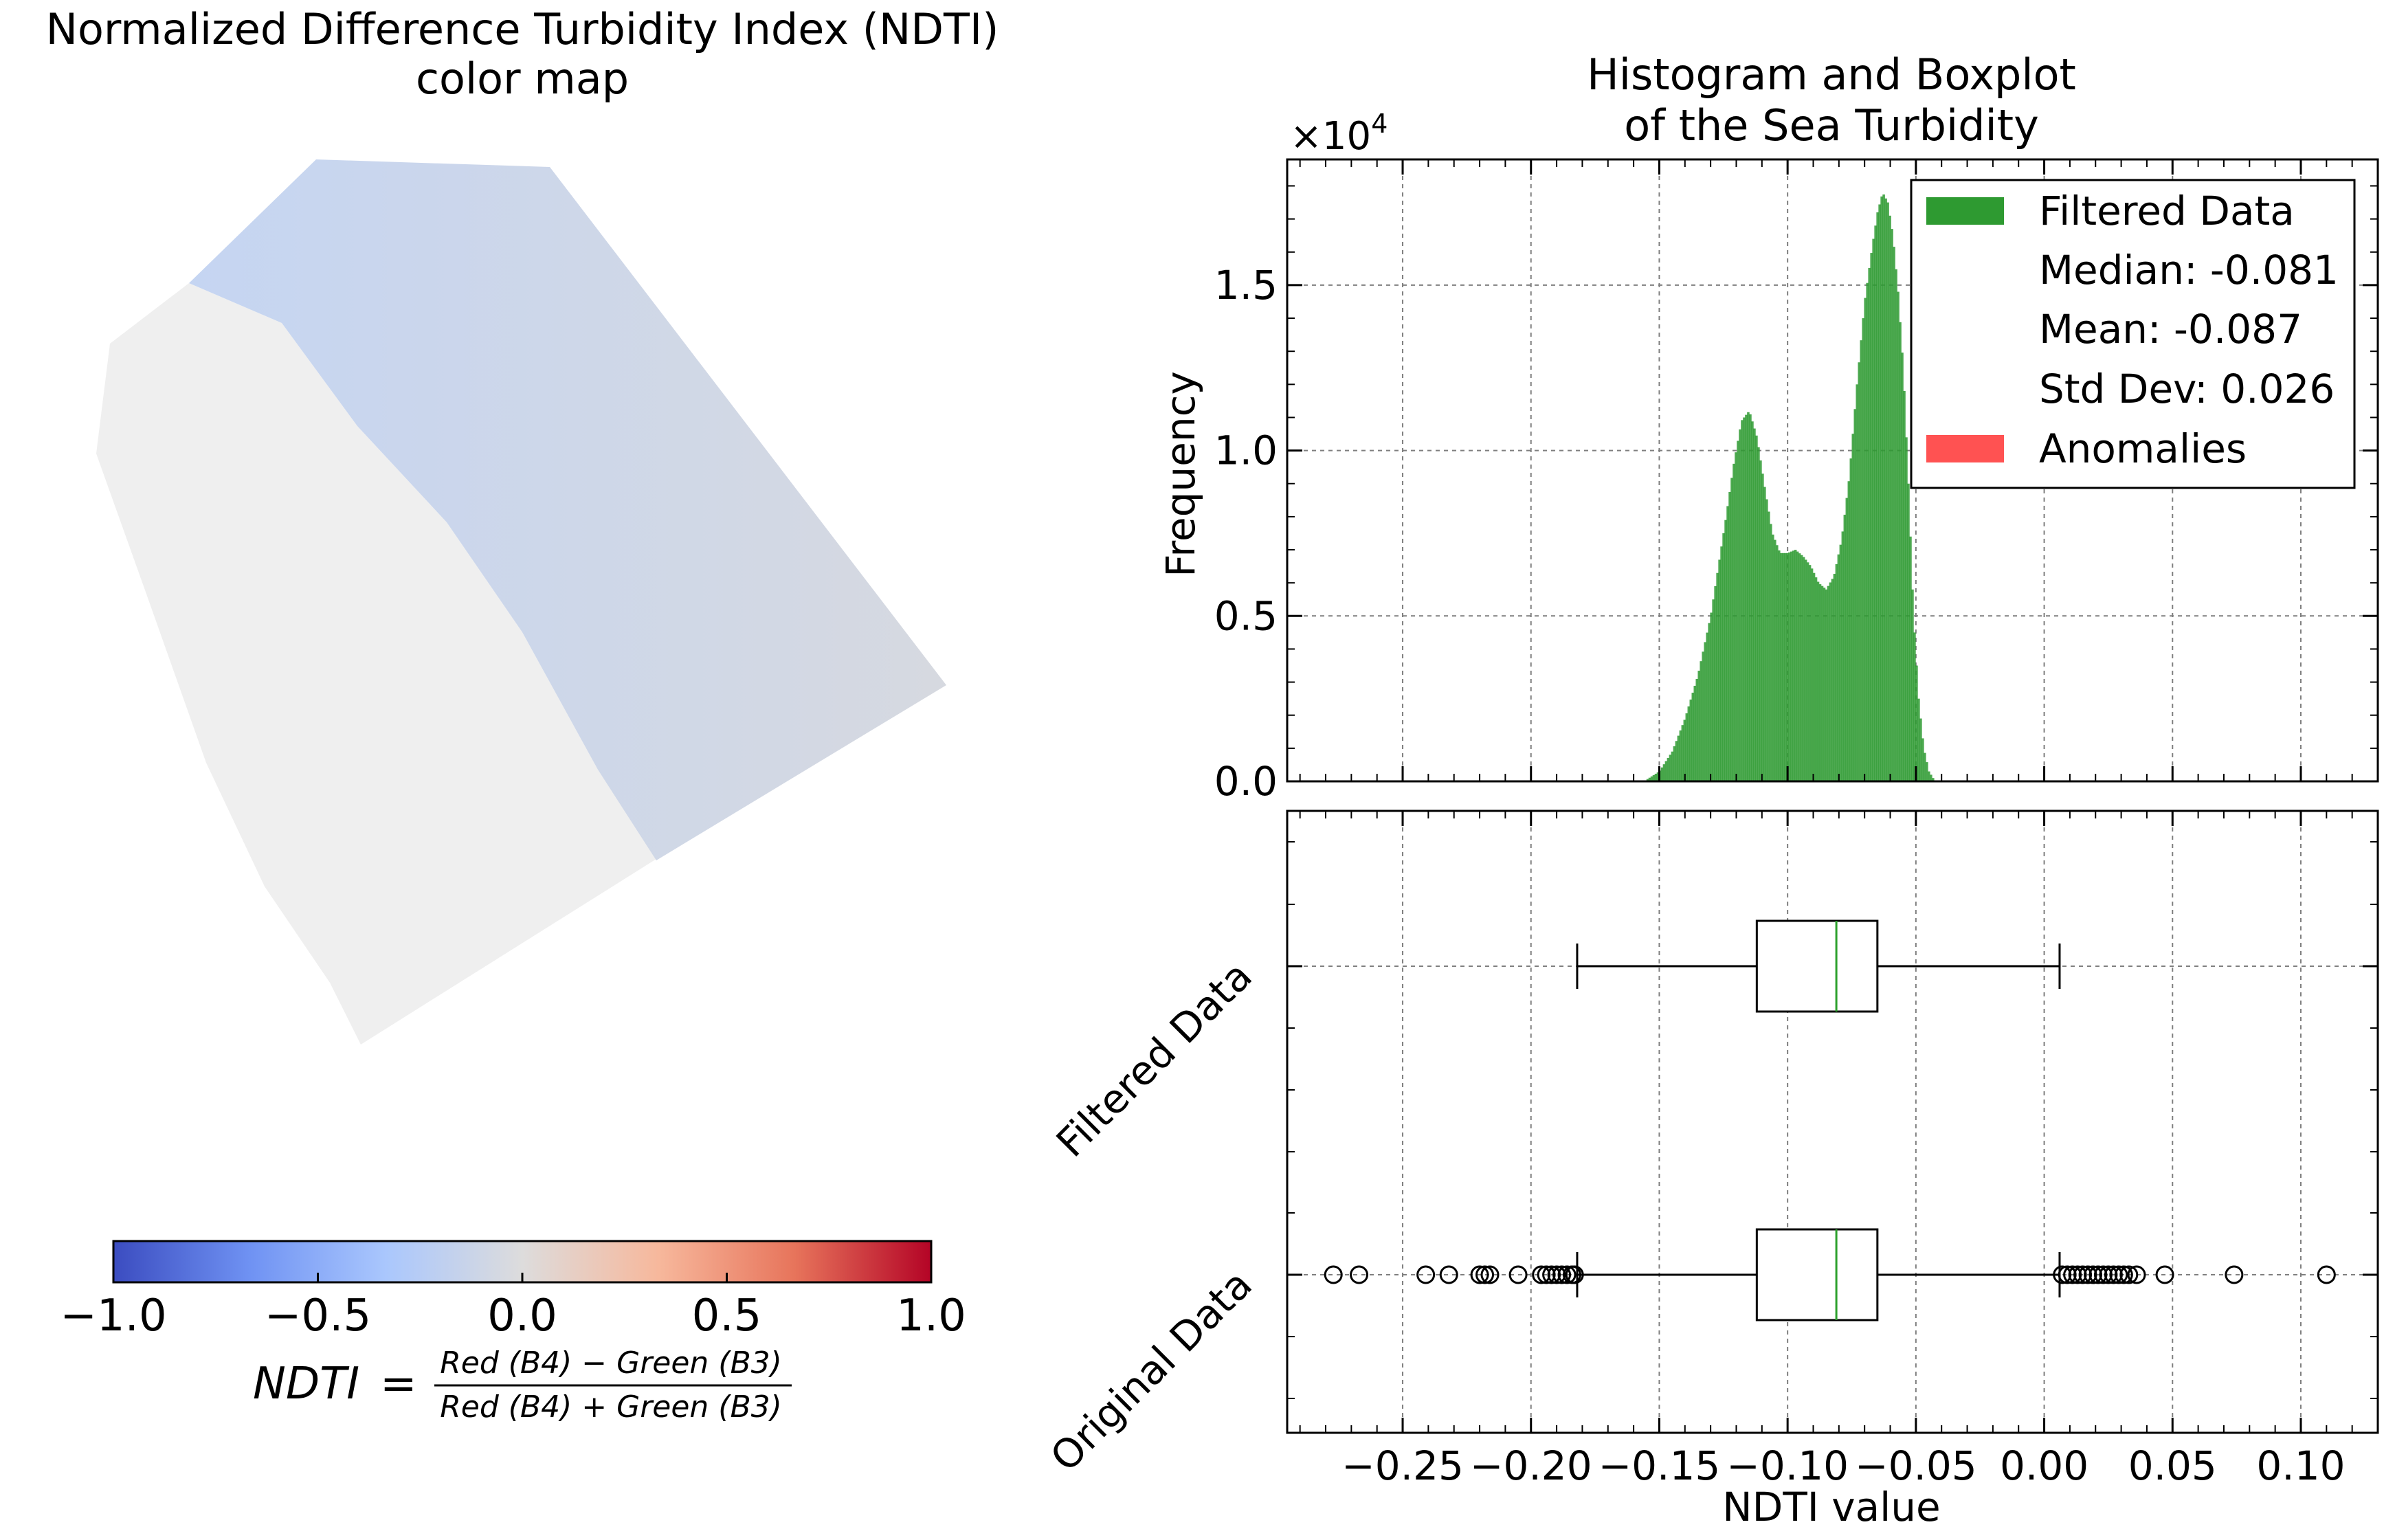 This screenshot has height=1540, width=2384. I want to click on colorbar-tick-label: −1.0, so click(113, 1316).